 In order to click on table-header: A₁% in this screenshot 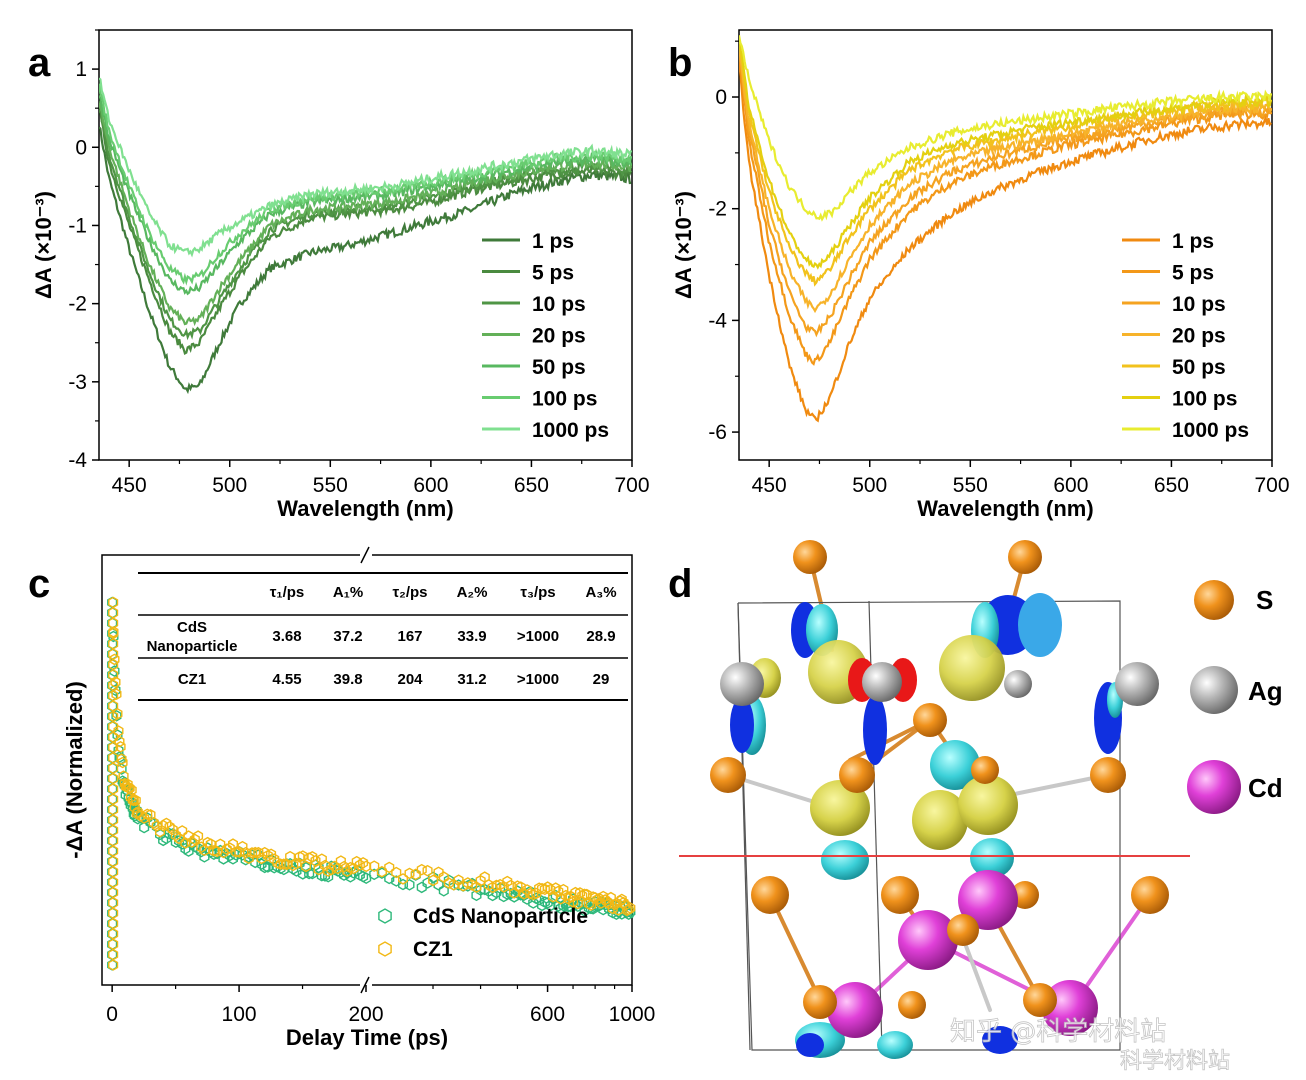, I will do `click(348, 592)`.